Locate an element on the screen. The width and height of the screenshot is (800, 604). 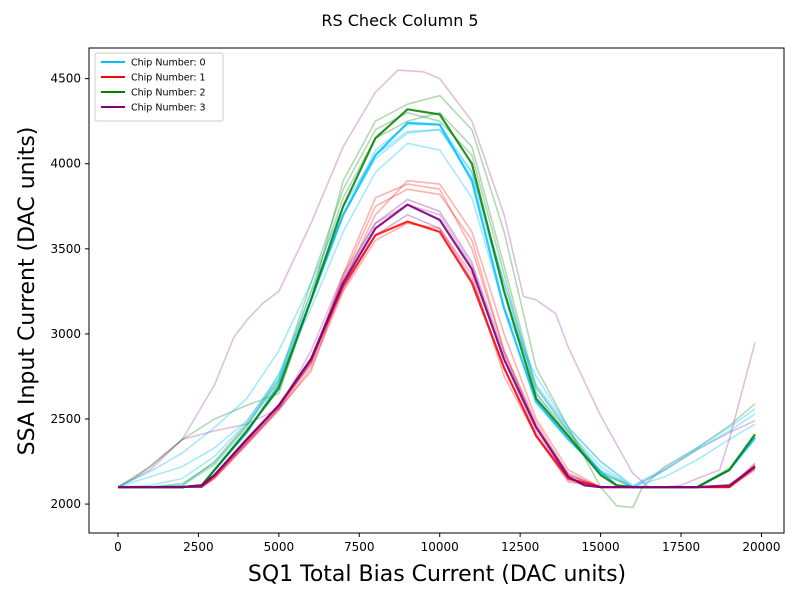
y-tick-label: 4500 is located at coordinates (65, 79).